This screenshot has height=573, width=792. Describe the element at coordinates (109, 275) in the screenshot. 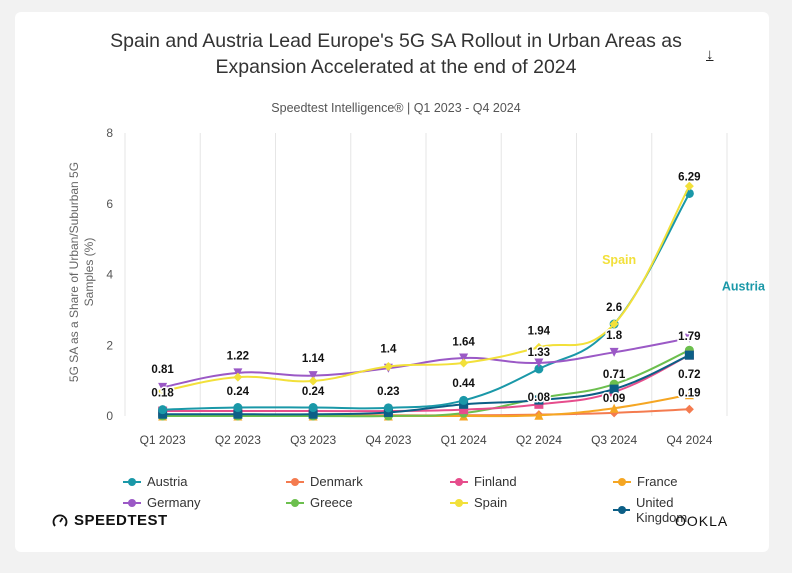

I see `y-tick-label: 4` at that location.